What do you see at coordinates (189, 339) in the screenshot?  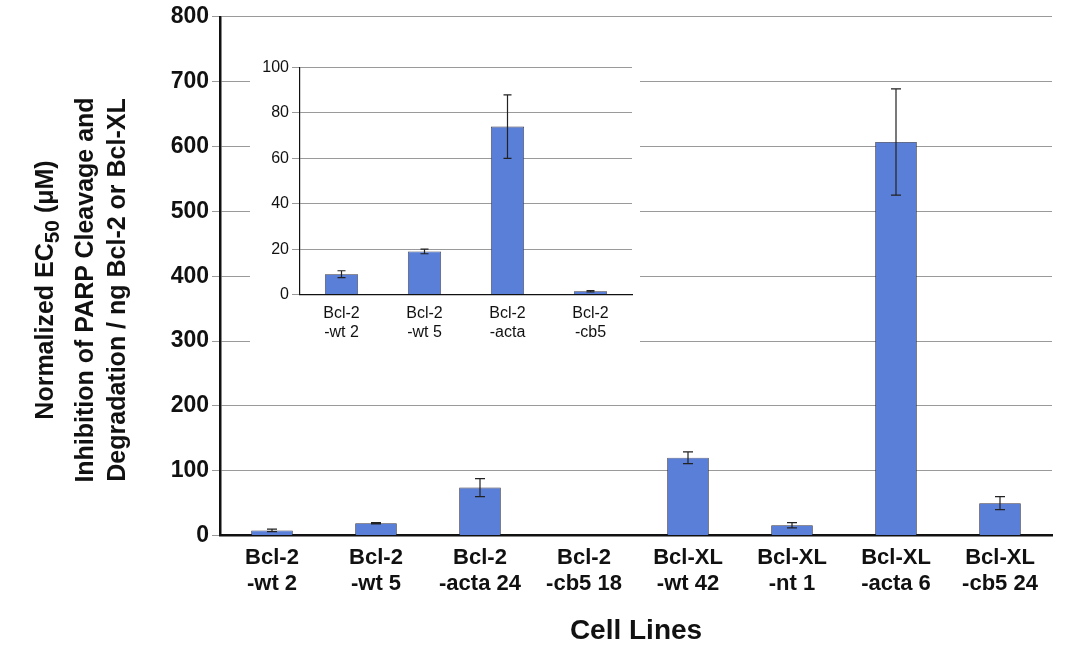 I see `y-tick-label: 300` at bounding box center [189, 339].